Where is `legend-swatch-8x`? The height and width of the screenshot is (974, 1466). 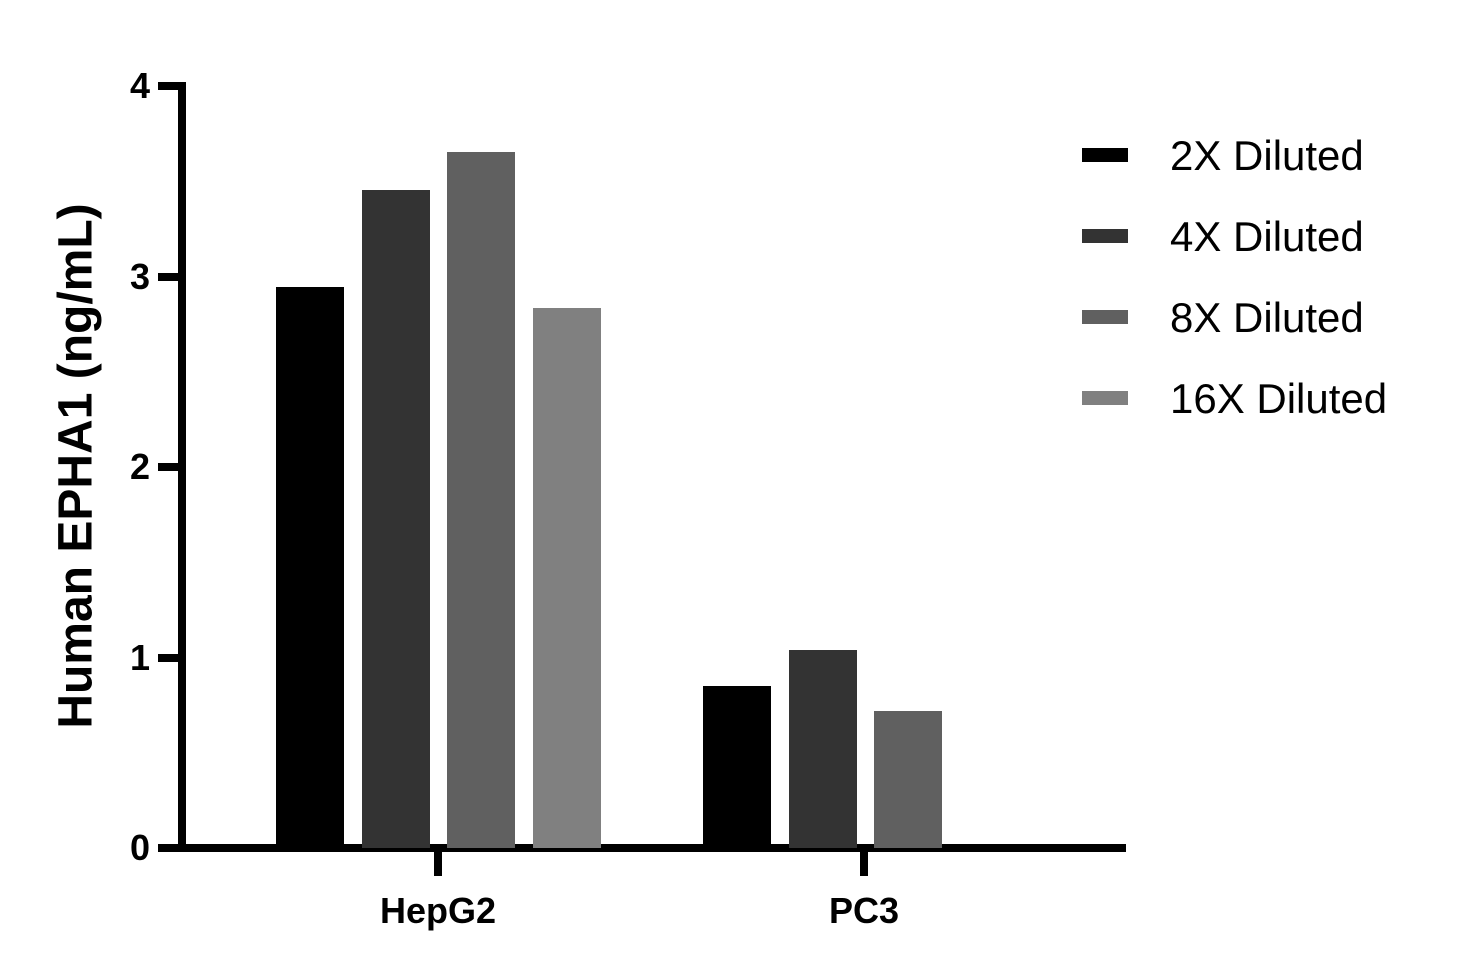 legend-swatch-8x is located at coordinates (1105, 317).